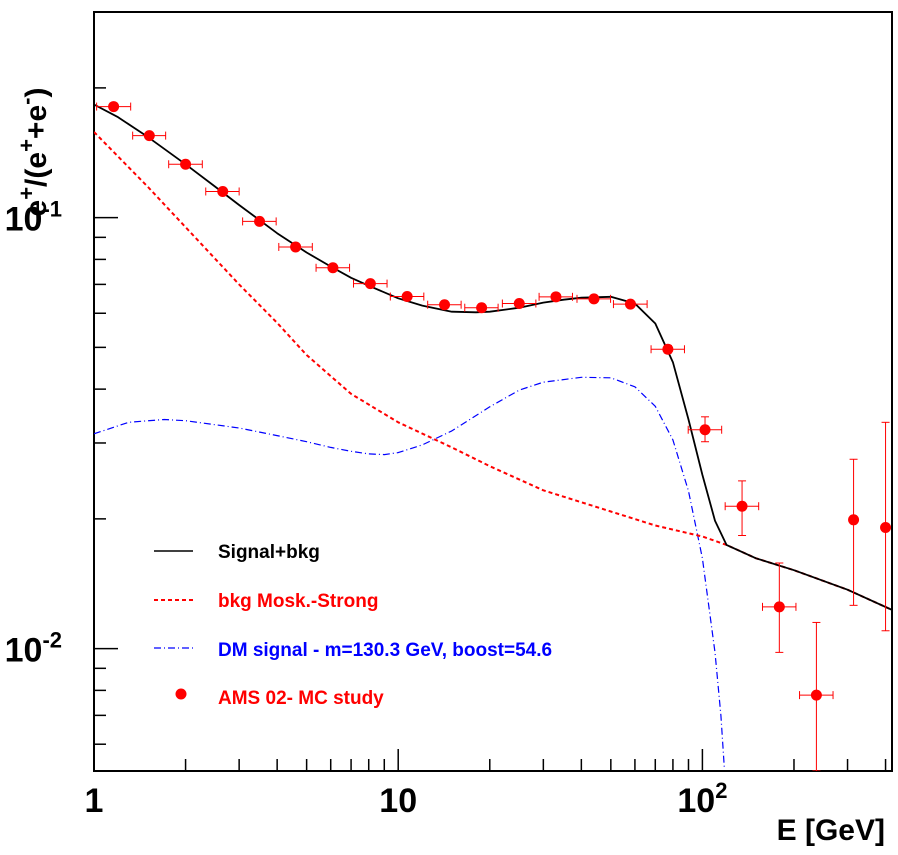 The height and width of the screenshot is (855, 898). Describe the element at coordinates (33, 152) in the screenshot. I see `y-axis-label: e+/(e++e-)` at that location.